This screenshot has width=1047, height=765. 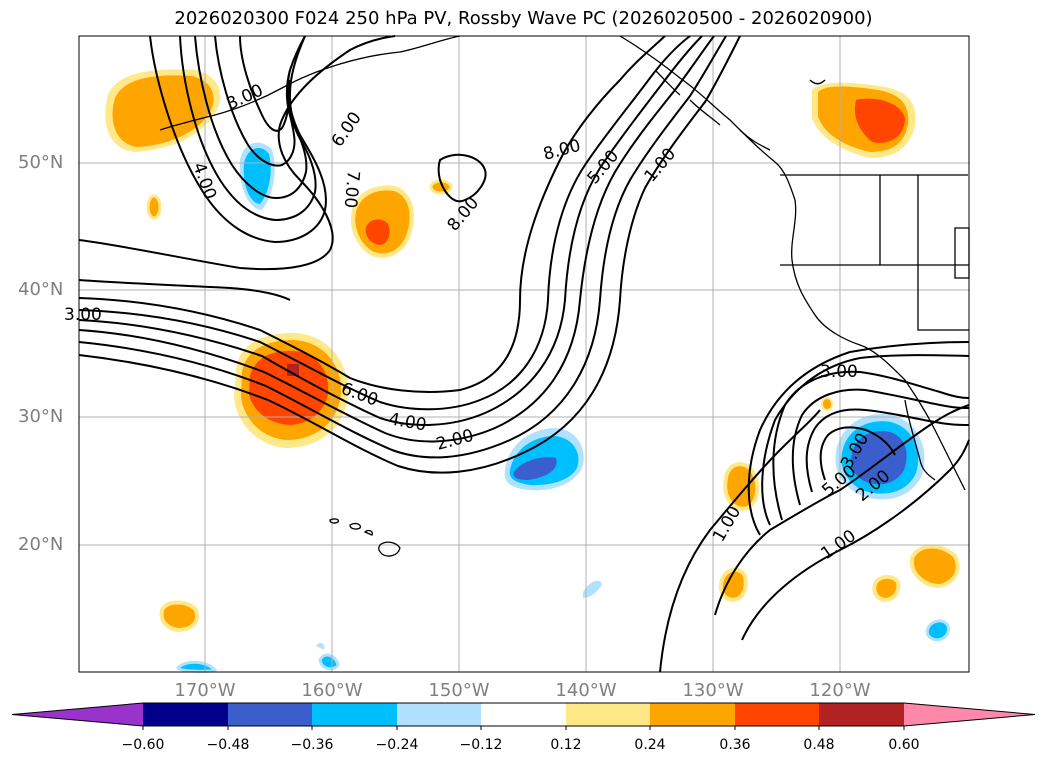 What do you see at coordinates (741, 486) in the screenshot?
I see `anomaly-small-c` at bounding box center [741, 486].